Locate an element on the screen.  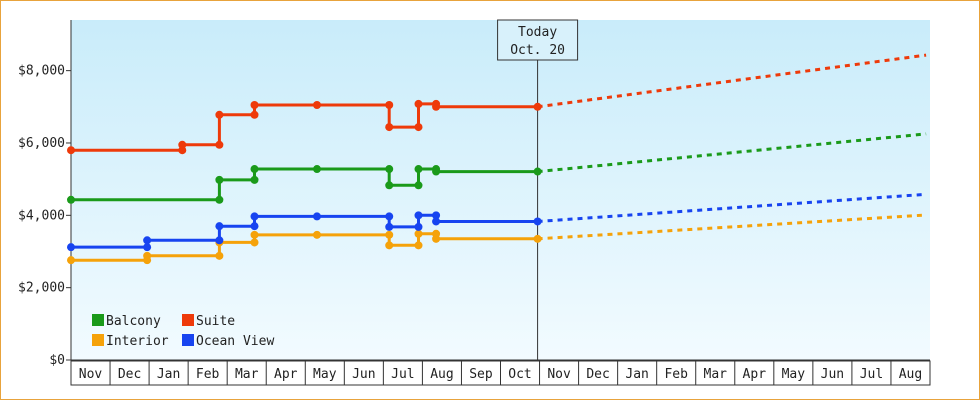
legend-swatch-interior is located at coordinates (98, 340).